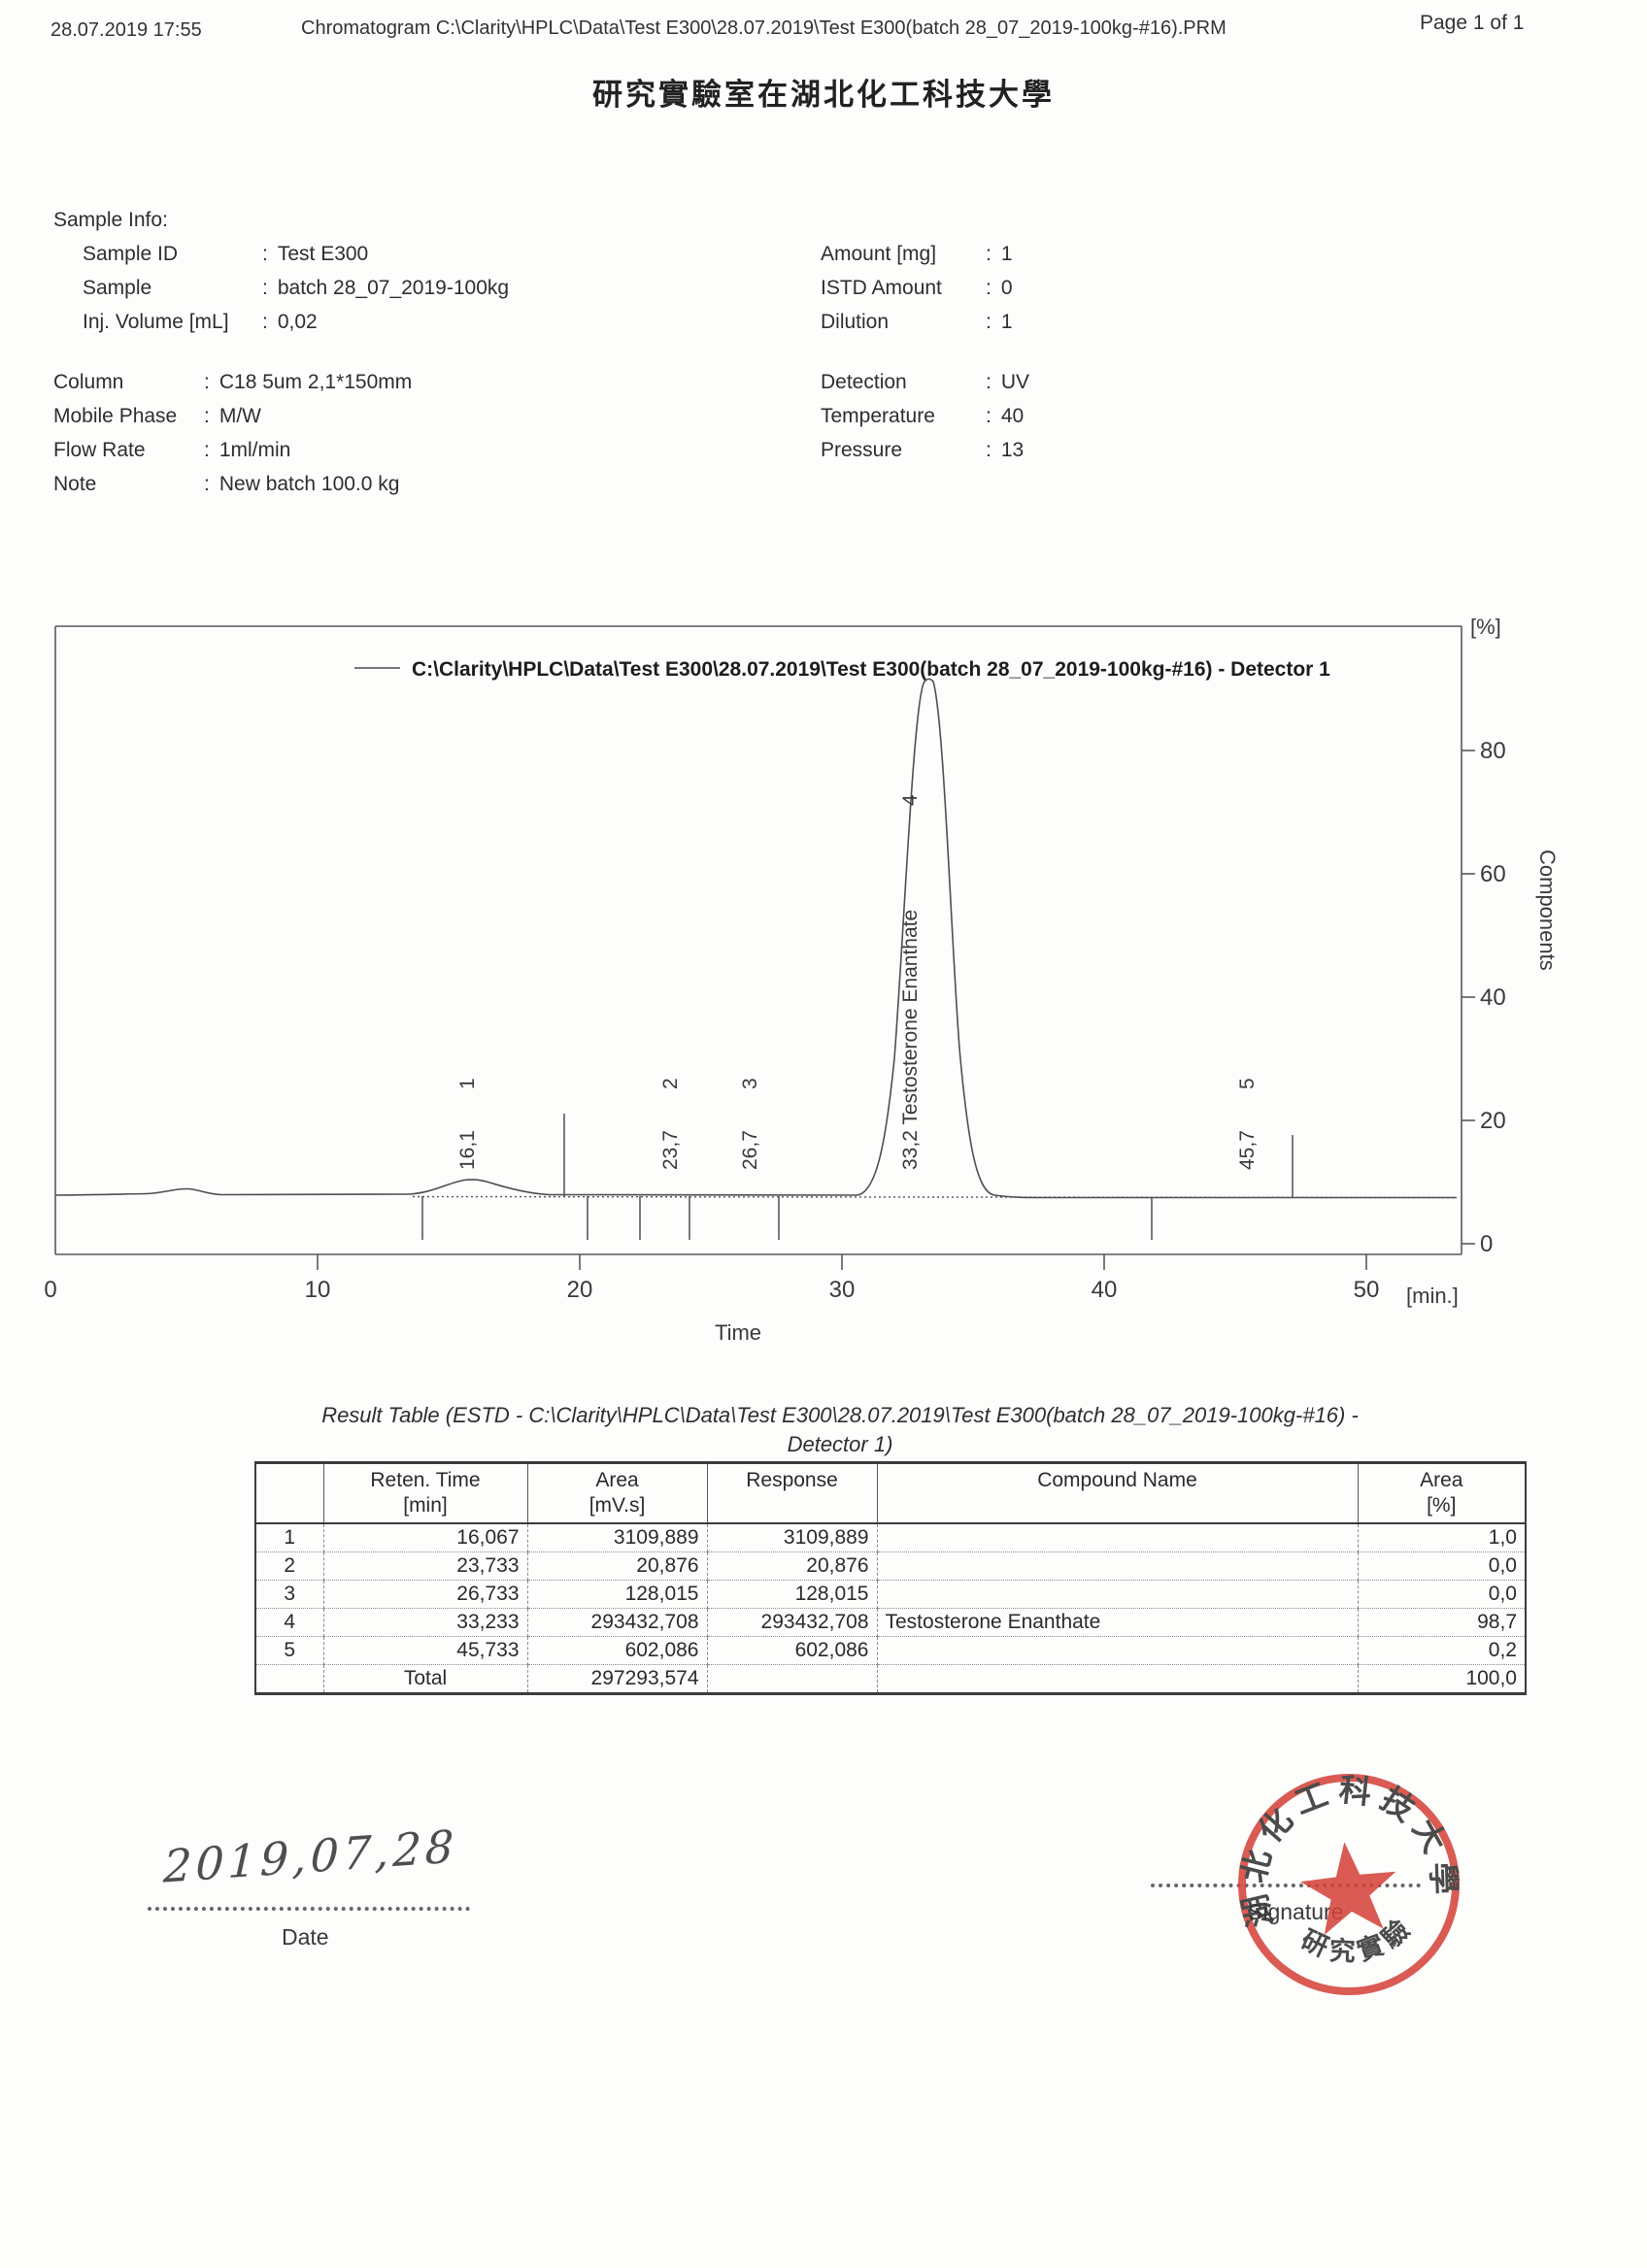  I want to click on cell-total-response, so click(791, 1678).